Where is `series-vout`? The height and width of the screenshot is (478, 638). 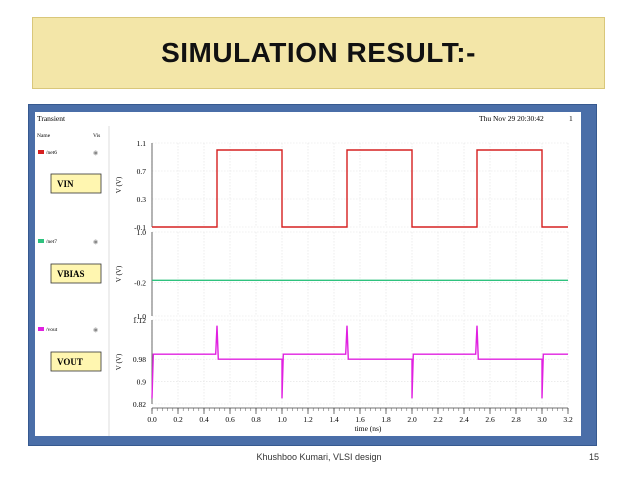 series-vout is located at coordinates (359, 362).